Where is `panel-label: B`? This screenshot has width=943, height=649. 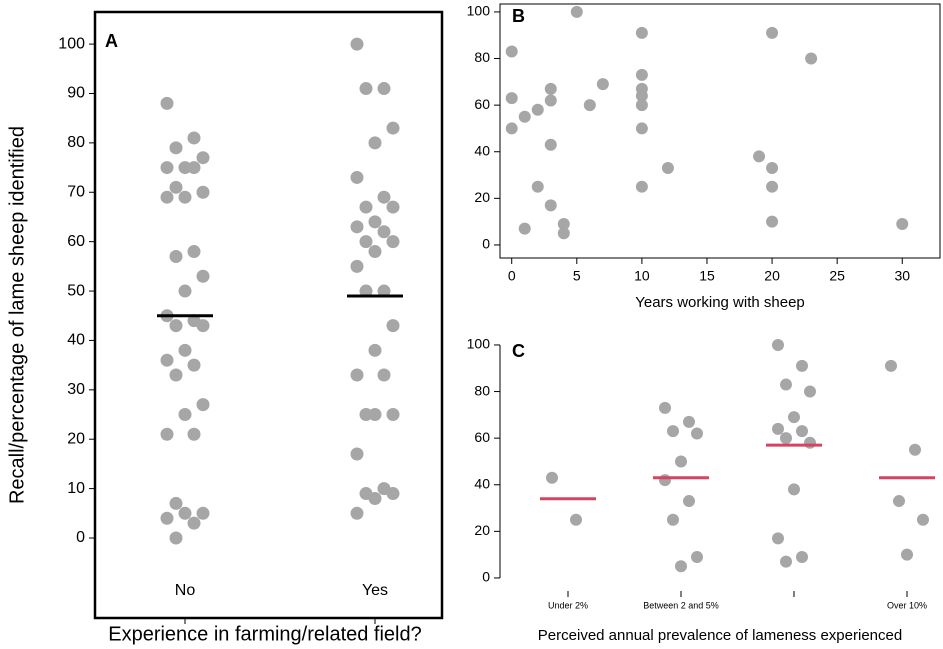 panel-label: B is located at coordinates (518, 16).